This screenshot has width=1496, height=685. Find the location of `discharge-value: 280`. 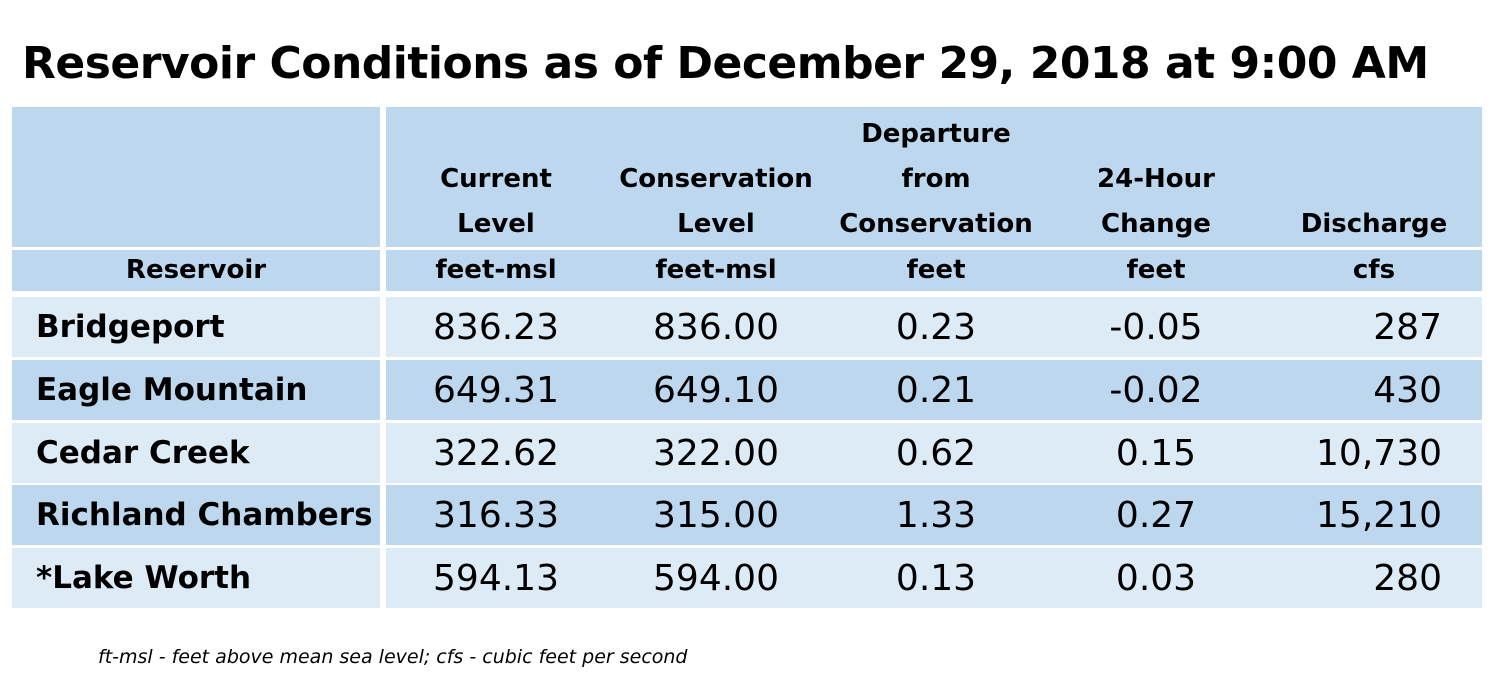

discharge-value: 280 is located at coordinates (1407, 578).